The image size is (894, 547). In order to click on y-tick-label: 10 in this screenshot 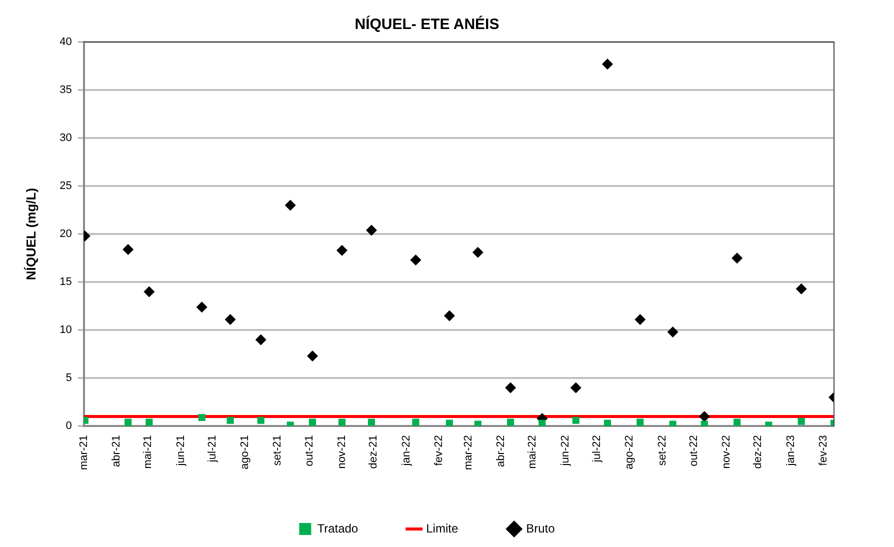, I will do `click(66, 330)`.